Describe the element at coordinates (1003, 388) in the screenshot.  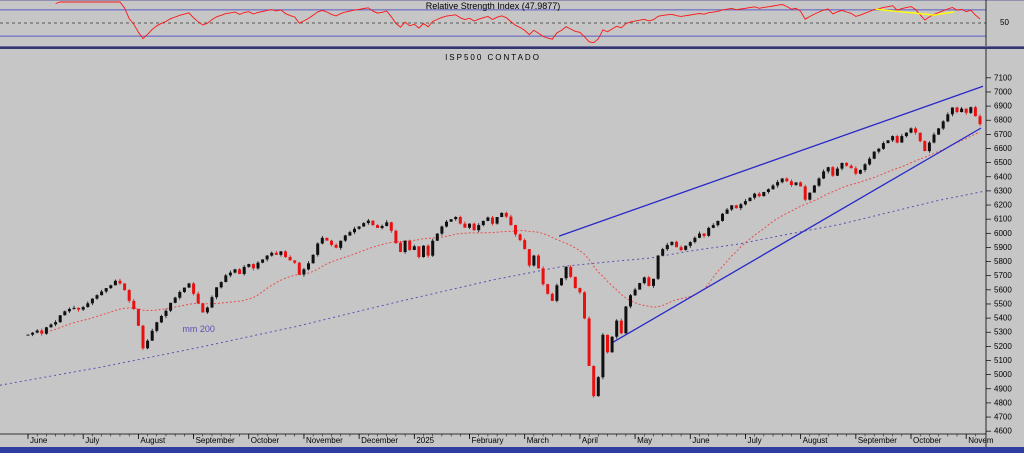
I see `price-tick-label: 4900` at that location.